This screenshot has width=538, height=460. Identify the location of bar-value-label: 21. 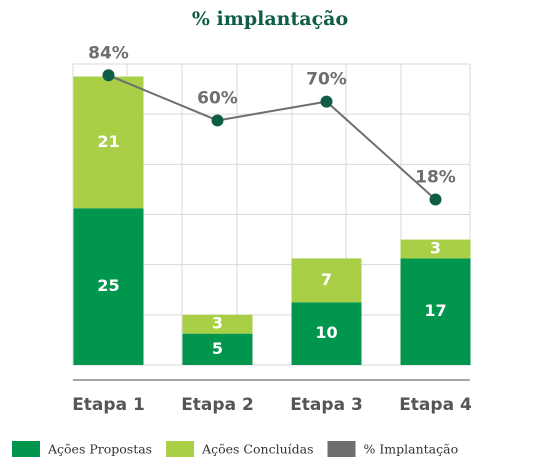
(108, 141).